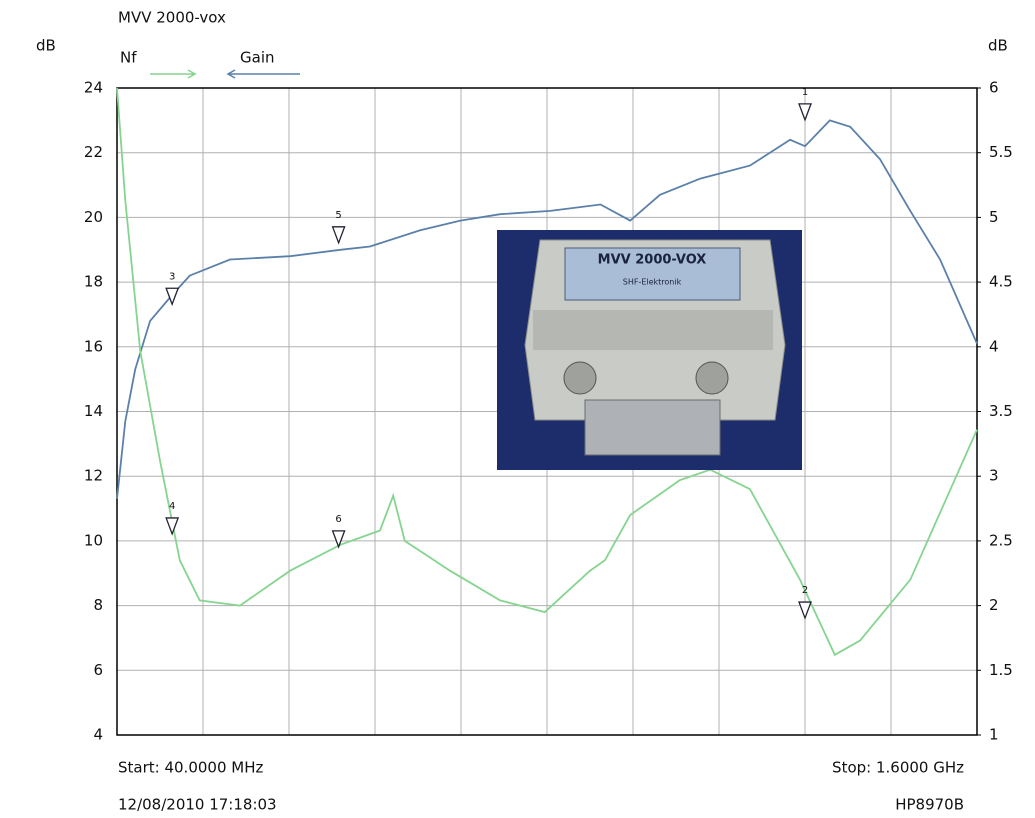  I want to click on y2-axis-label: dB, so click(998, 46).